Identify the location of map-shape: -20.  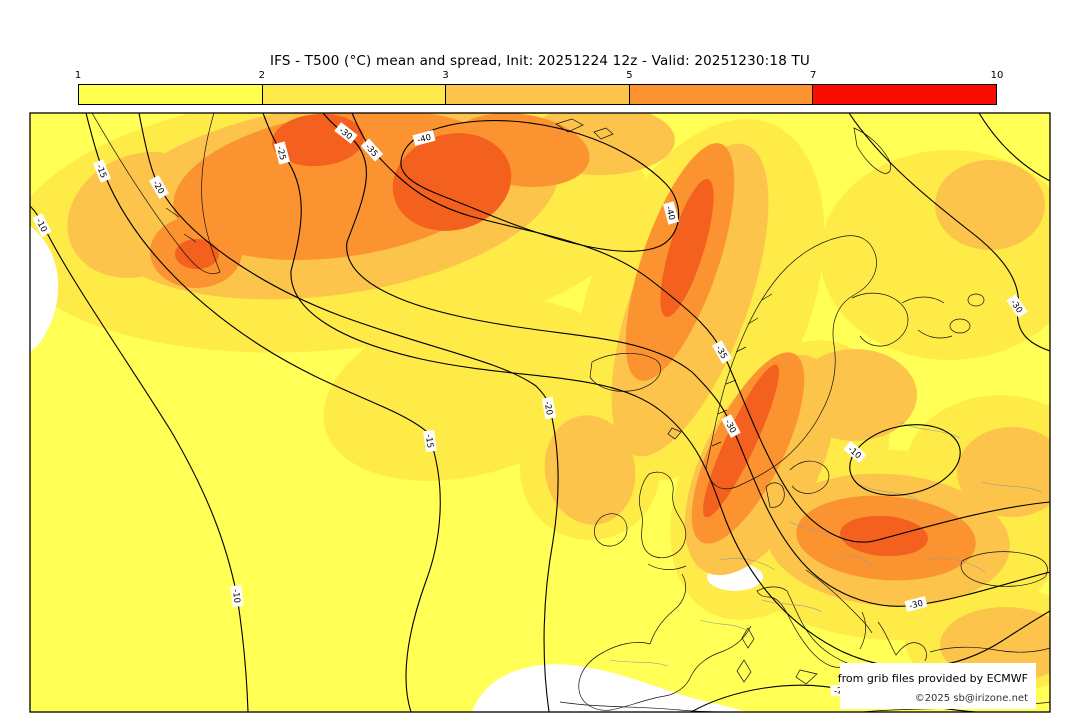
(548, 408).